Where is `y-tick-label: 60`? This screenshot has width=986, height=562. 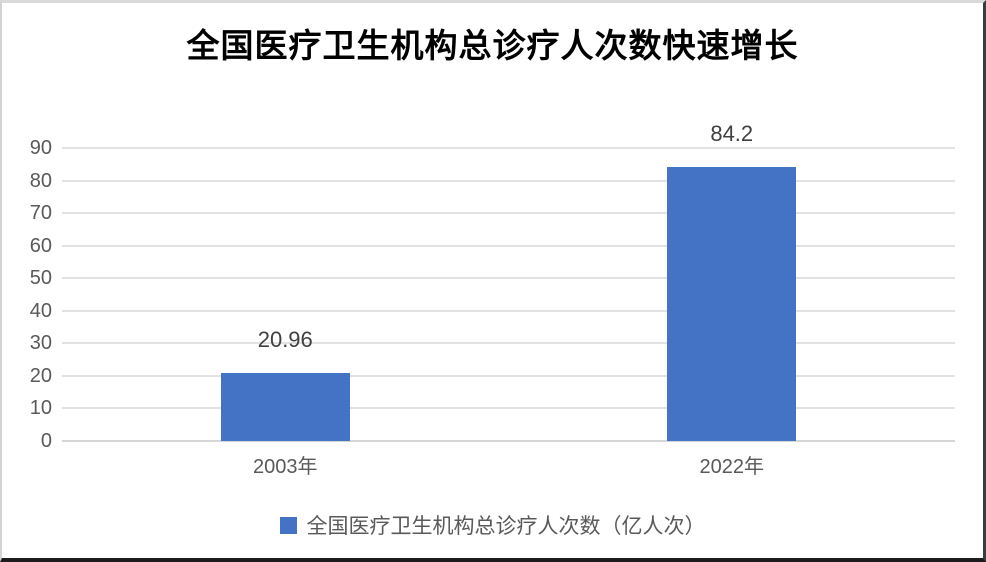 y-tick-label: 60 is located at coordinates (40, 245).